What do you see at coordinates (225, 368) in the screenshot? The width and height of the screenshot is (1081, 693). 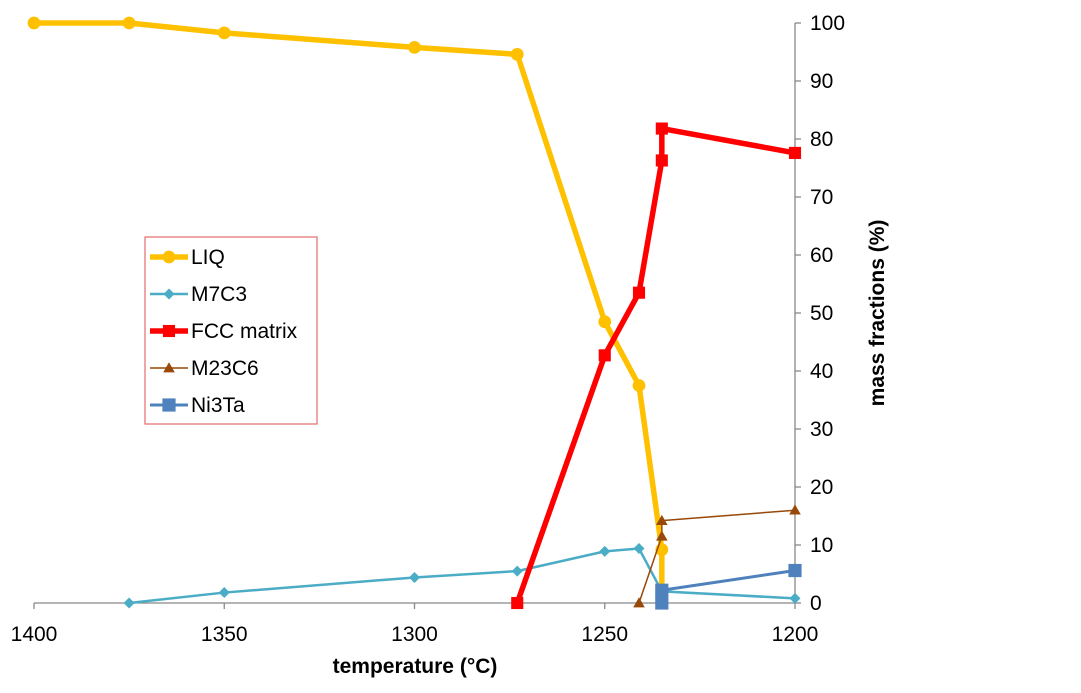 I see `legend-label: M23C6` at bounding box center [225, 368].